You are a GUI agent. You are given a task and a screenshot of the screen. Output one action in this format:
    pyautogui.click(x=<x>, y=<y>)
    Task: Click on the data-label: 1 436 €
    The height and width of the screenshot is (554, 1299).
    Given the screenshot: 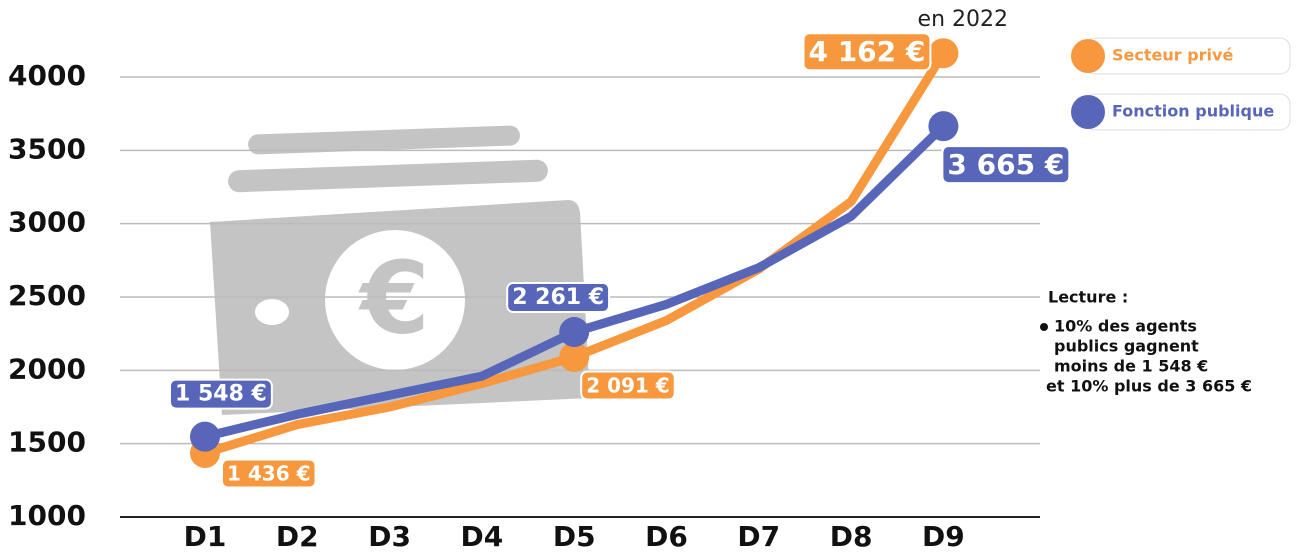 What is the action you would take?
    pyautogui.click(x=269, y=473)
    